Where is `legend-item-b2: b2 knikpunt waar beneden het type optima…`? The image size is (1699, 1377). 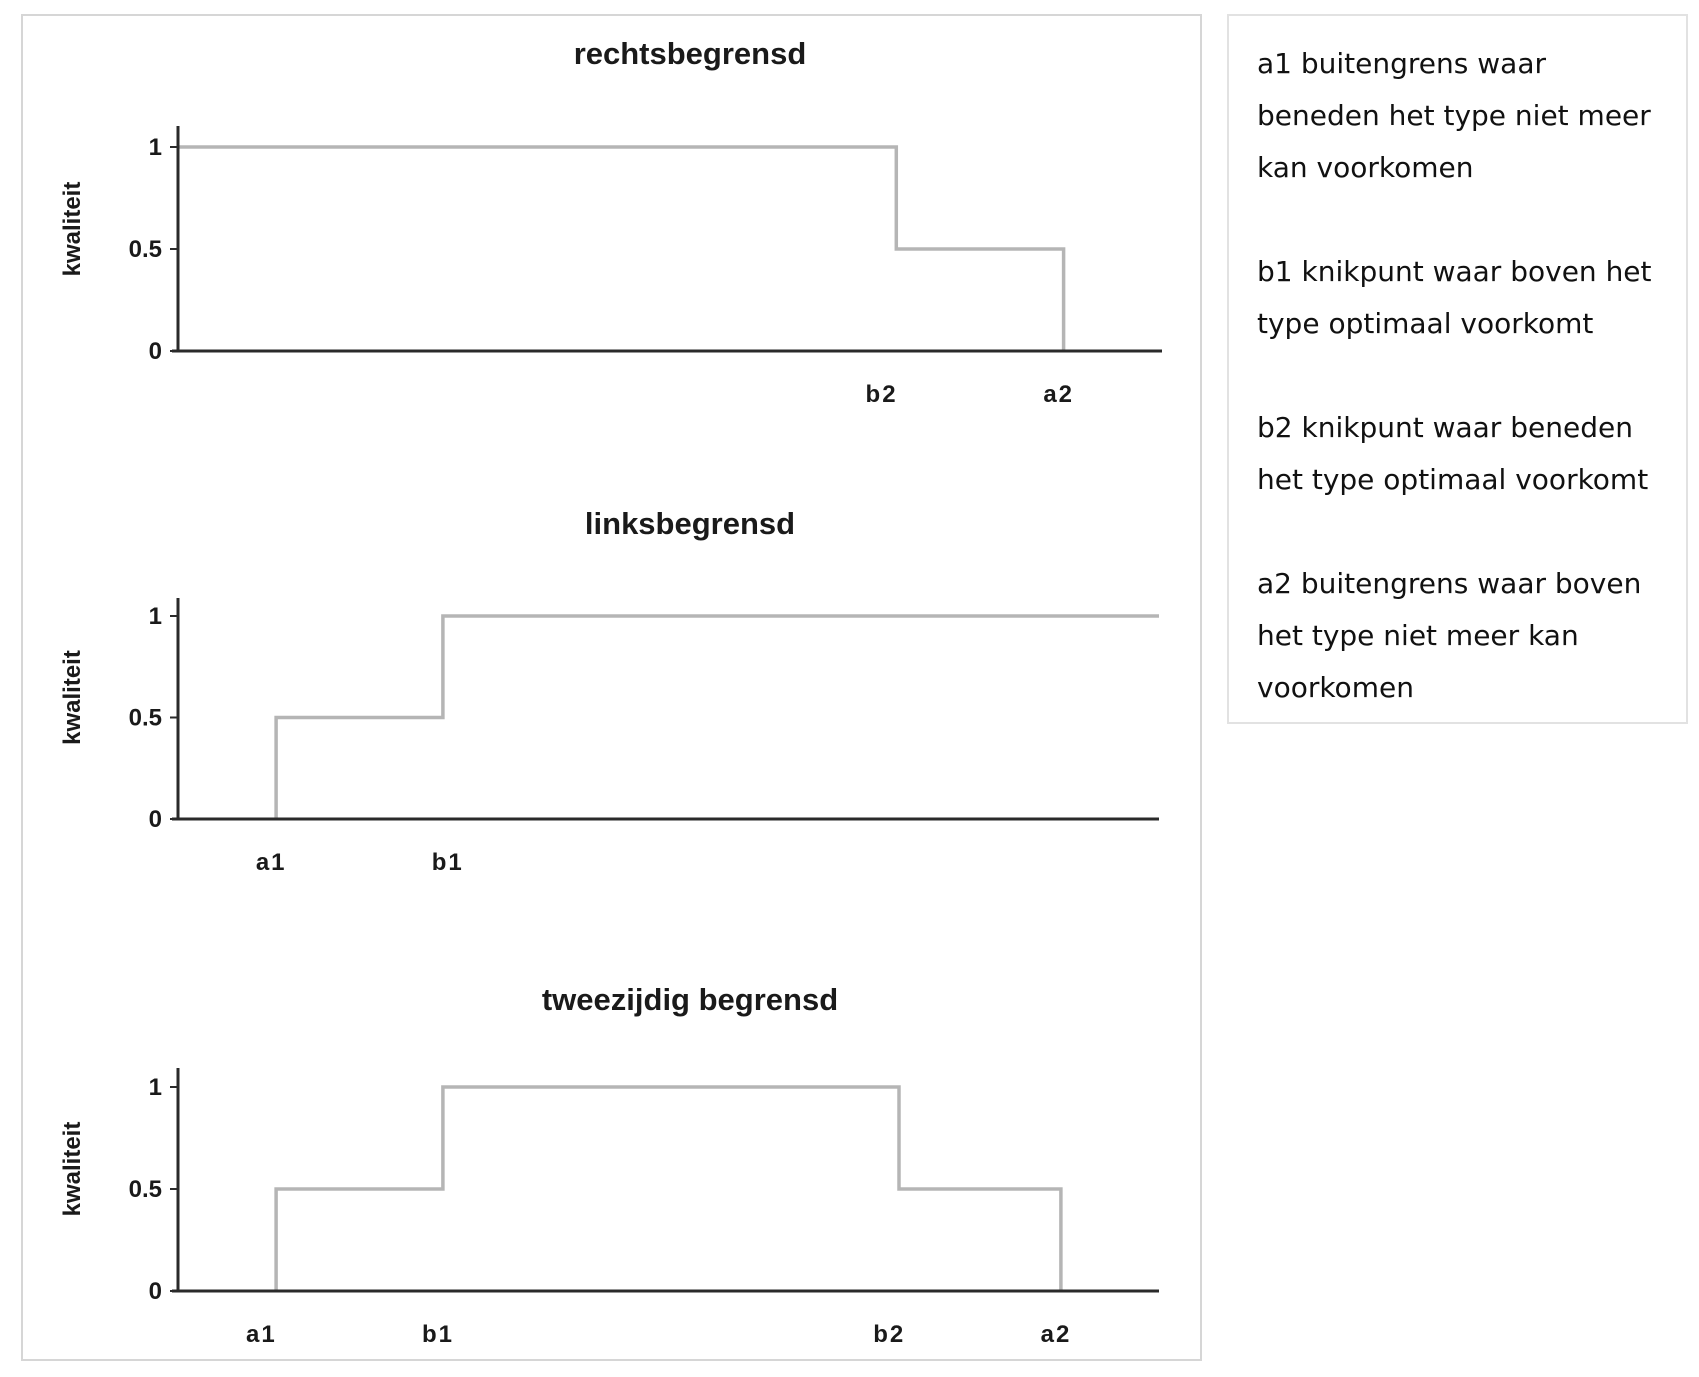 legend-item-b2: b2 knikpunt waar beneden het type optima… is located at coordinates (1453, 453).